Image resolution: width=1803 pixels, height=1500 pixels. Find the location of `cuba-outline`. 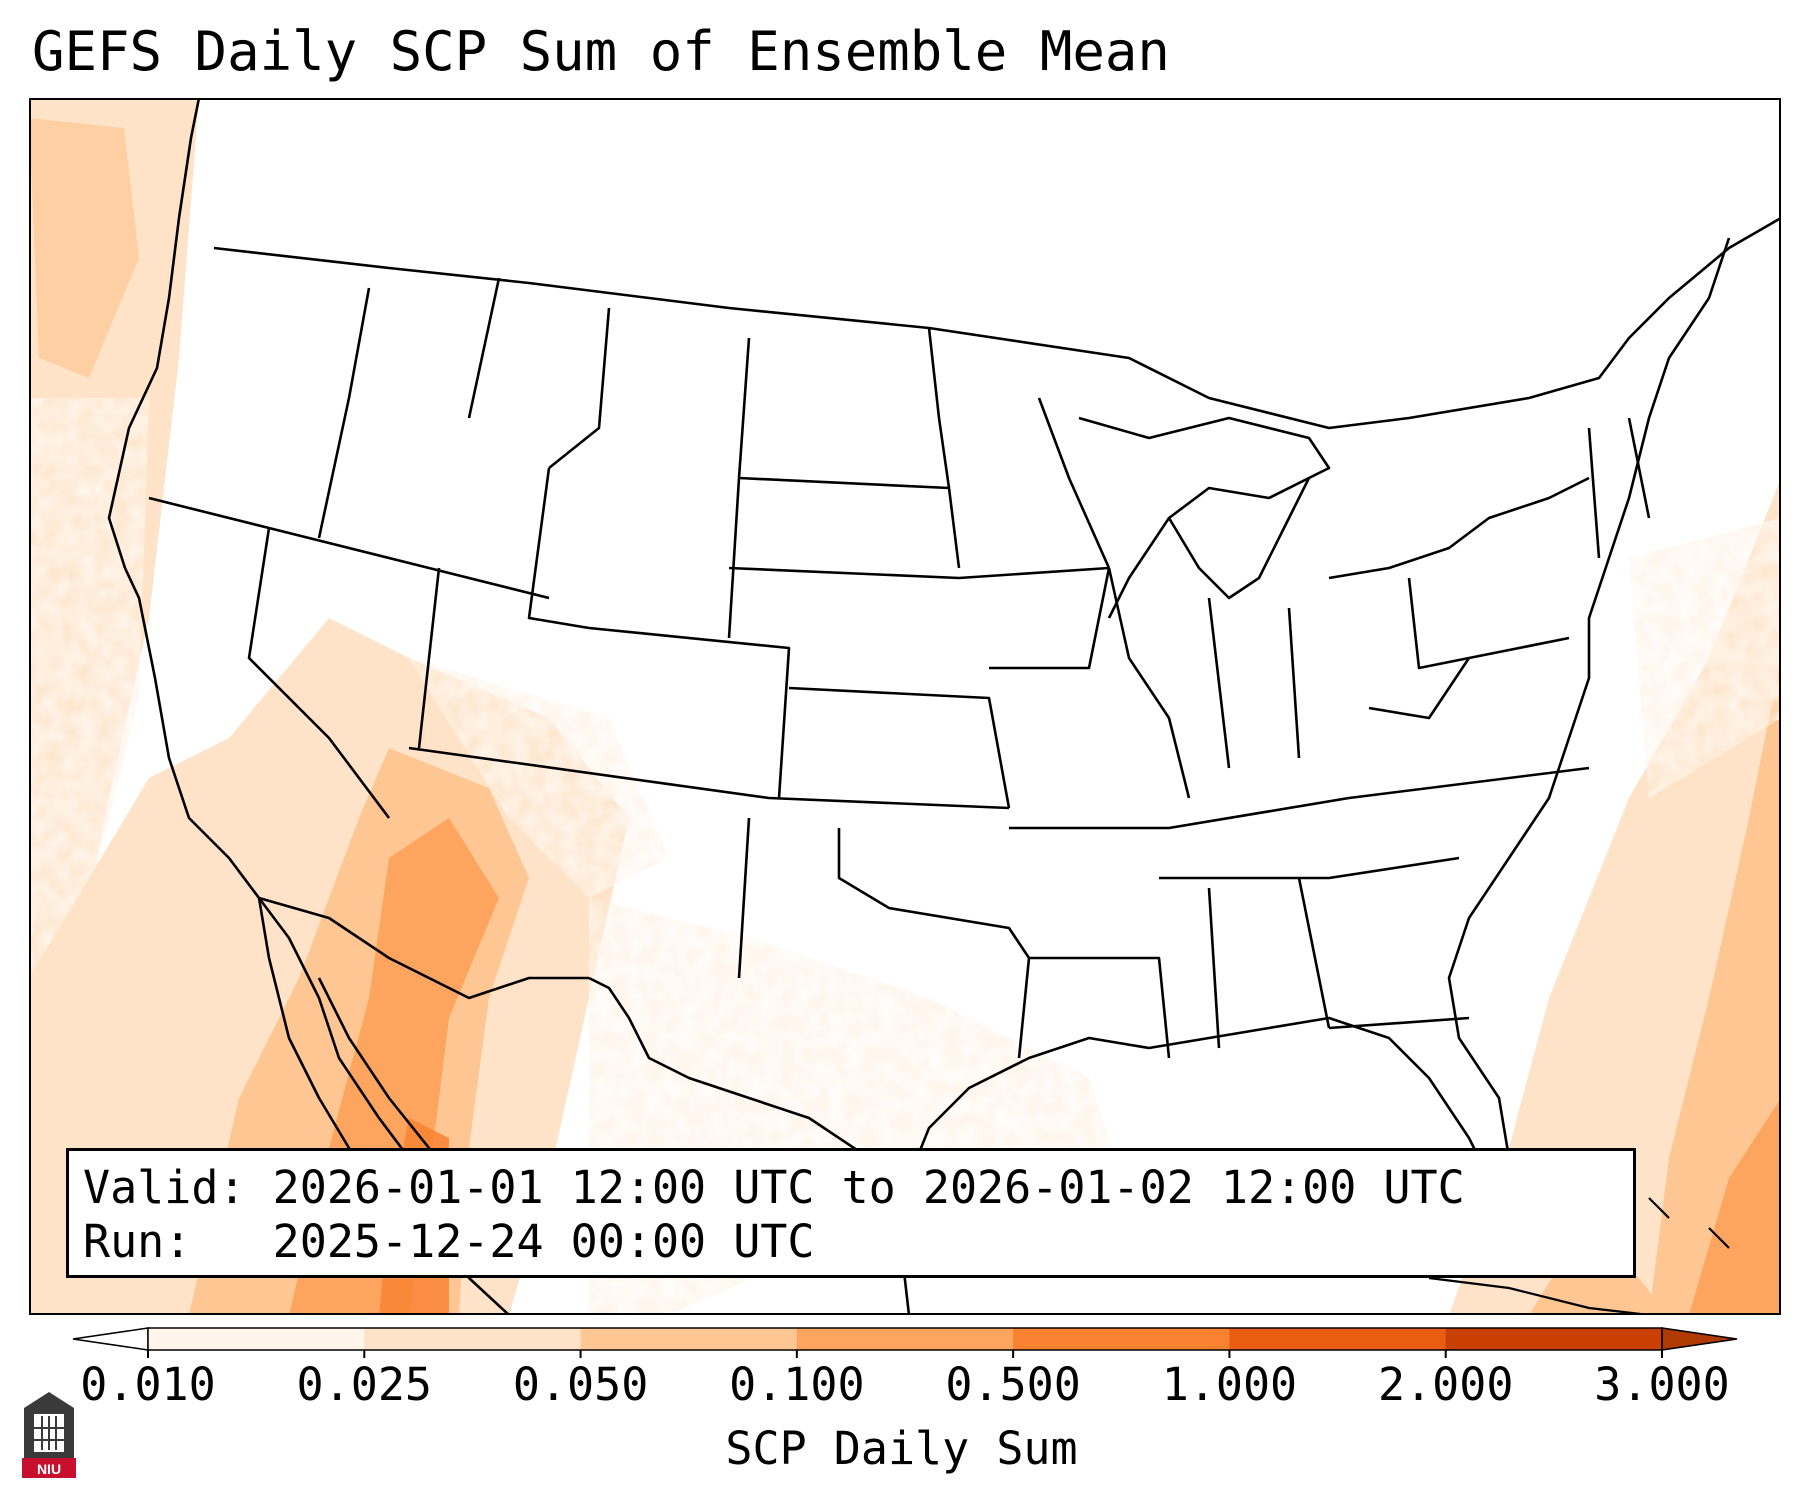

cuba-outline is located at coordinates (1539, 1295).